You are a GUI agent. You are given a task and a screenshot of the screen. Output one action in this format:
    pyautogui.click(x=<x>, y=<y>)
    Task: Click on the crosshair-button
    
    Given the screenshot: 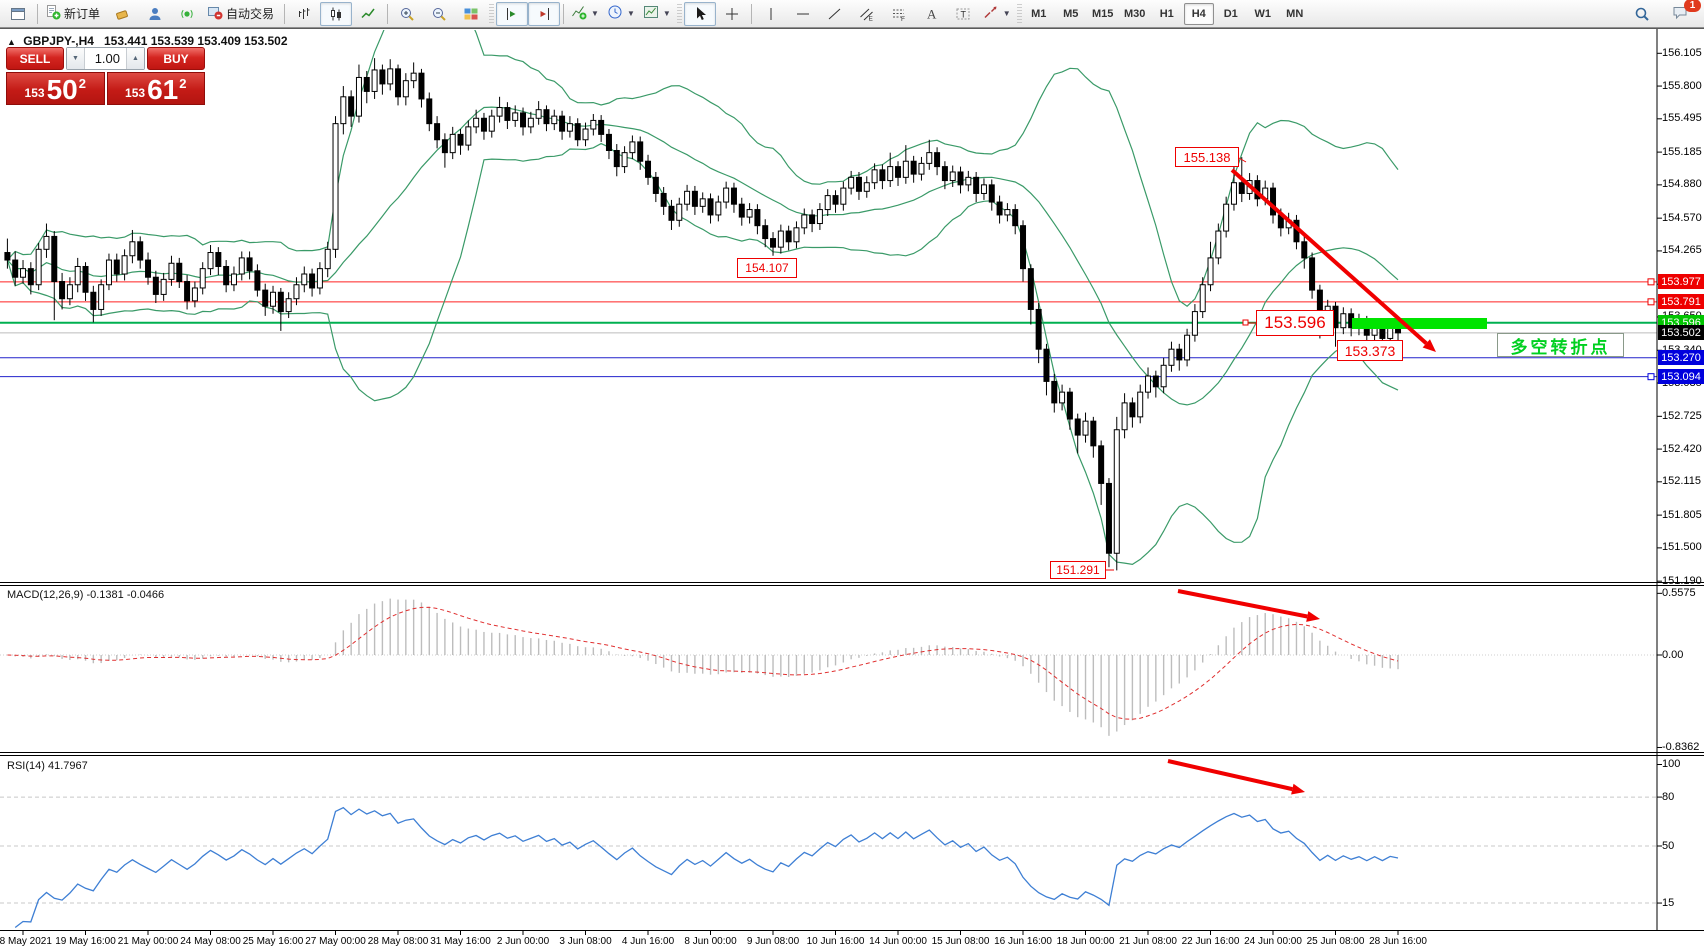 What is the action you would take?
    pyautogui.click(x=732, y=14)
    